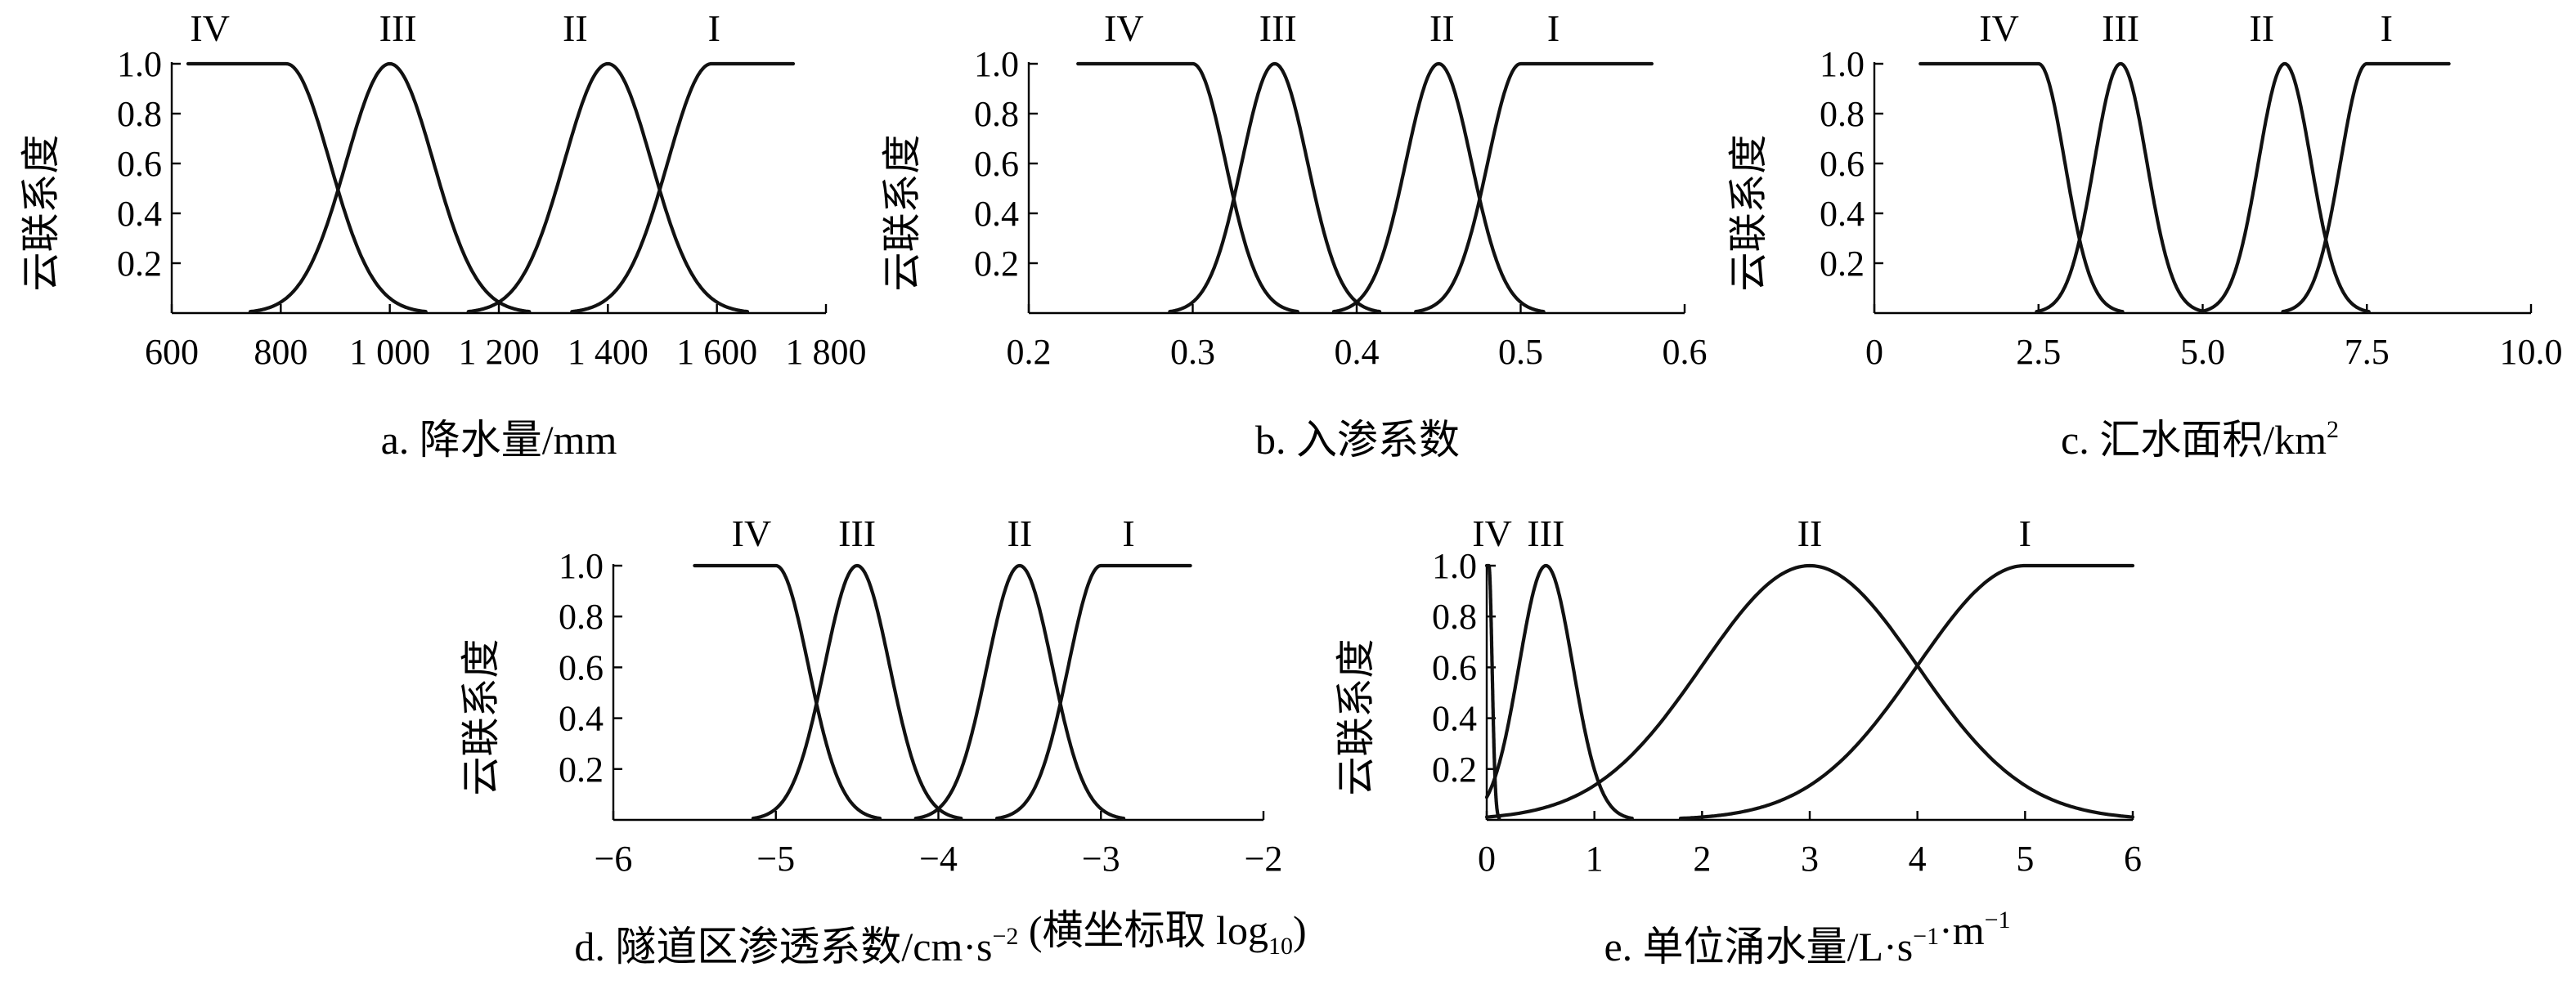  Describe the element at coordinates (172, 352) in the screenshot. I see `x-tick-label: 600` at that location.